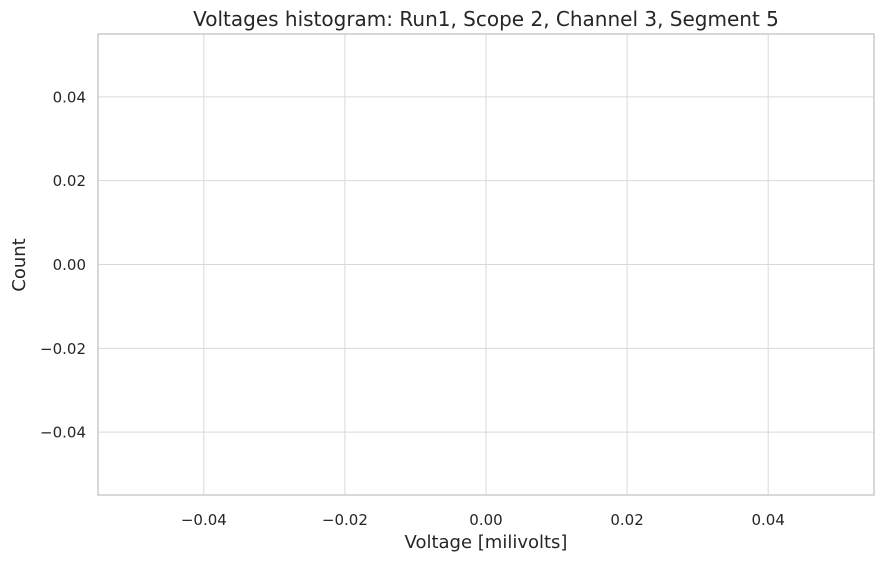 The height and width of the screenshot is (566, 883). I want to click on x-axis-label: Voltage [milivolts], so click(486, 542).